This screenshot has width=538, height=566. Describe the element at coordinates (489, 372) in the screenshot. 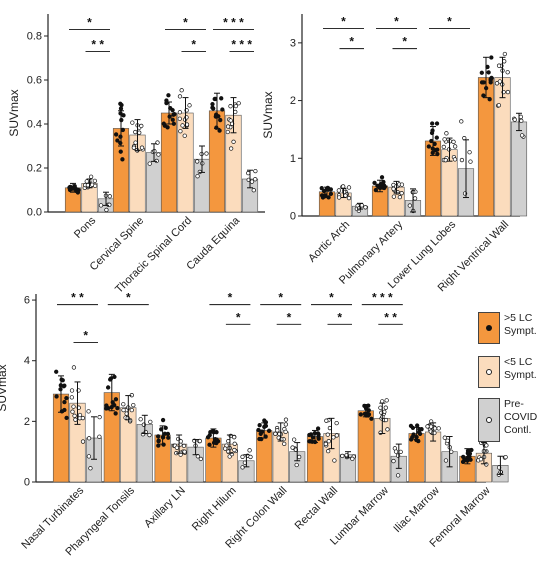

I see `legend-swatch-lt5` at that location.